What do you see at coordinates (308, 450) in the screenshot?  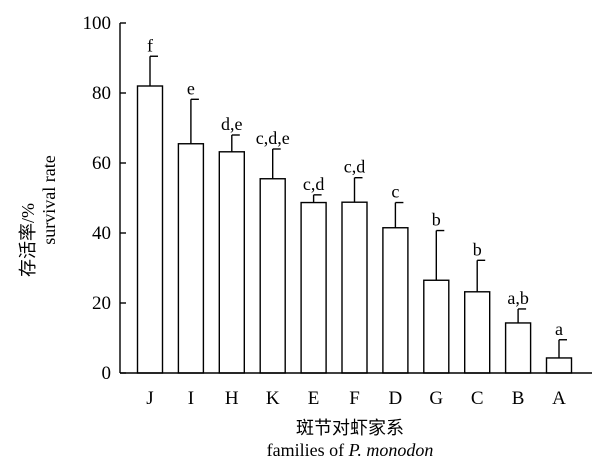 I see `x-axis-title-prefix: families of` at bounding box center [308, 450].